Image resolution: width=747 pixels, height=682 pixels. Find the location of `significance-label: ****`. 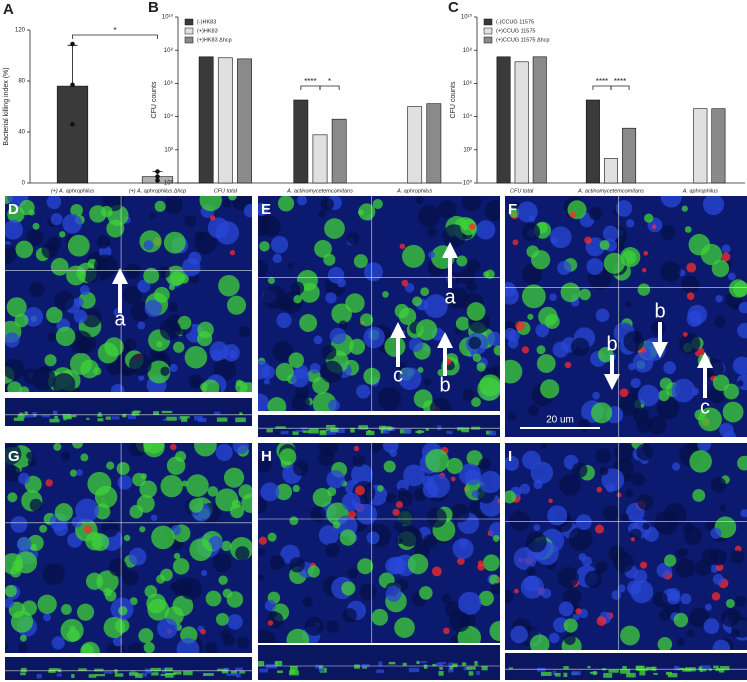

significance-label: **** is located at coordinates (620, 81).